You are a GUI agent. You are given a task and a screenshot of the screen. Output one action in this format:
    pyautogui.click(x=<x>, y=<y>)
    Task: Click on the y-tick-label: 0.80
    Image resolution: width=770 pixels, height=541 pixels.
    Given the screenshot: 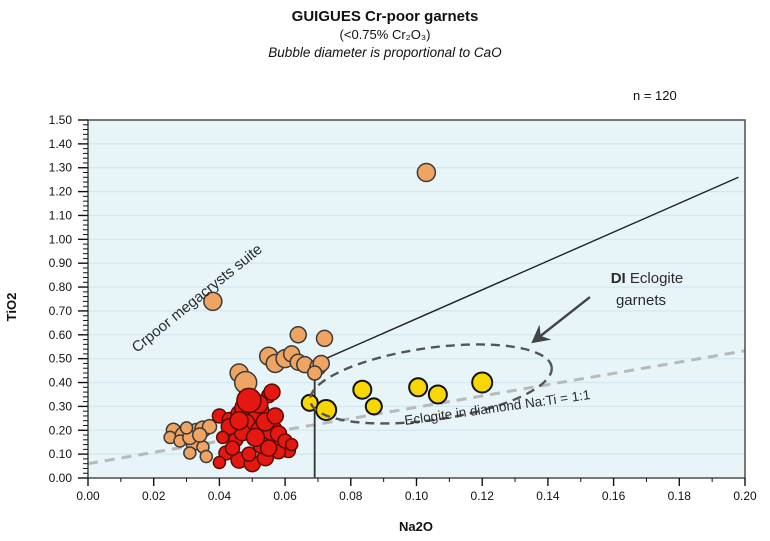 What is the action you would take?
    pyautogui.click(x=61, y=287)
    